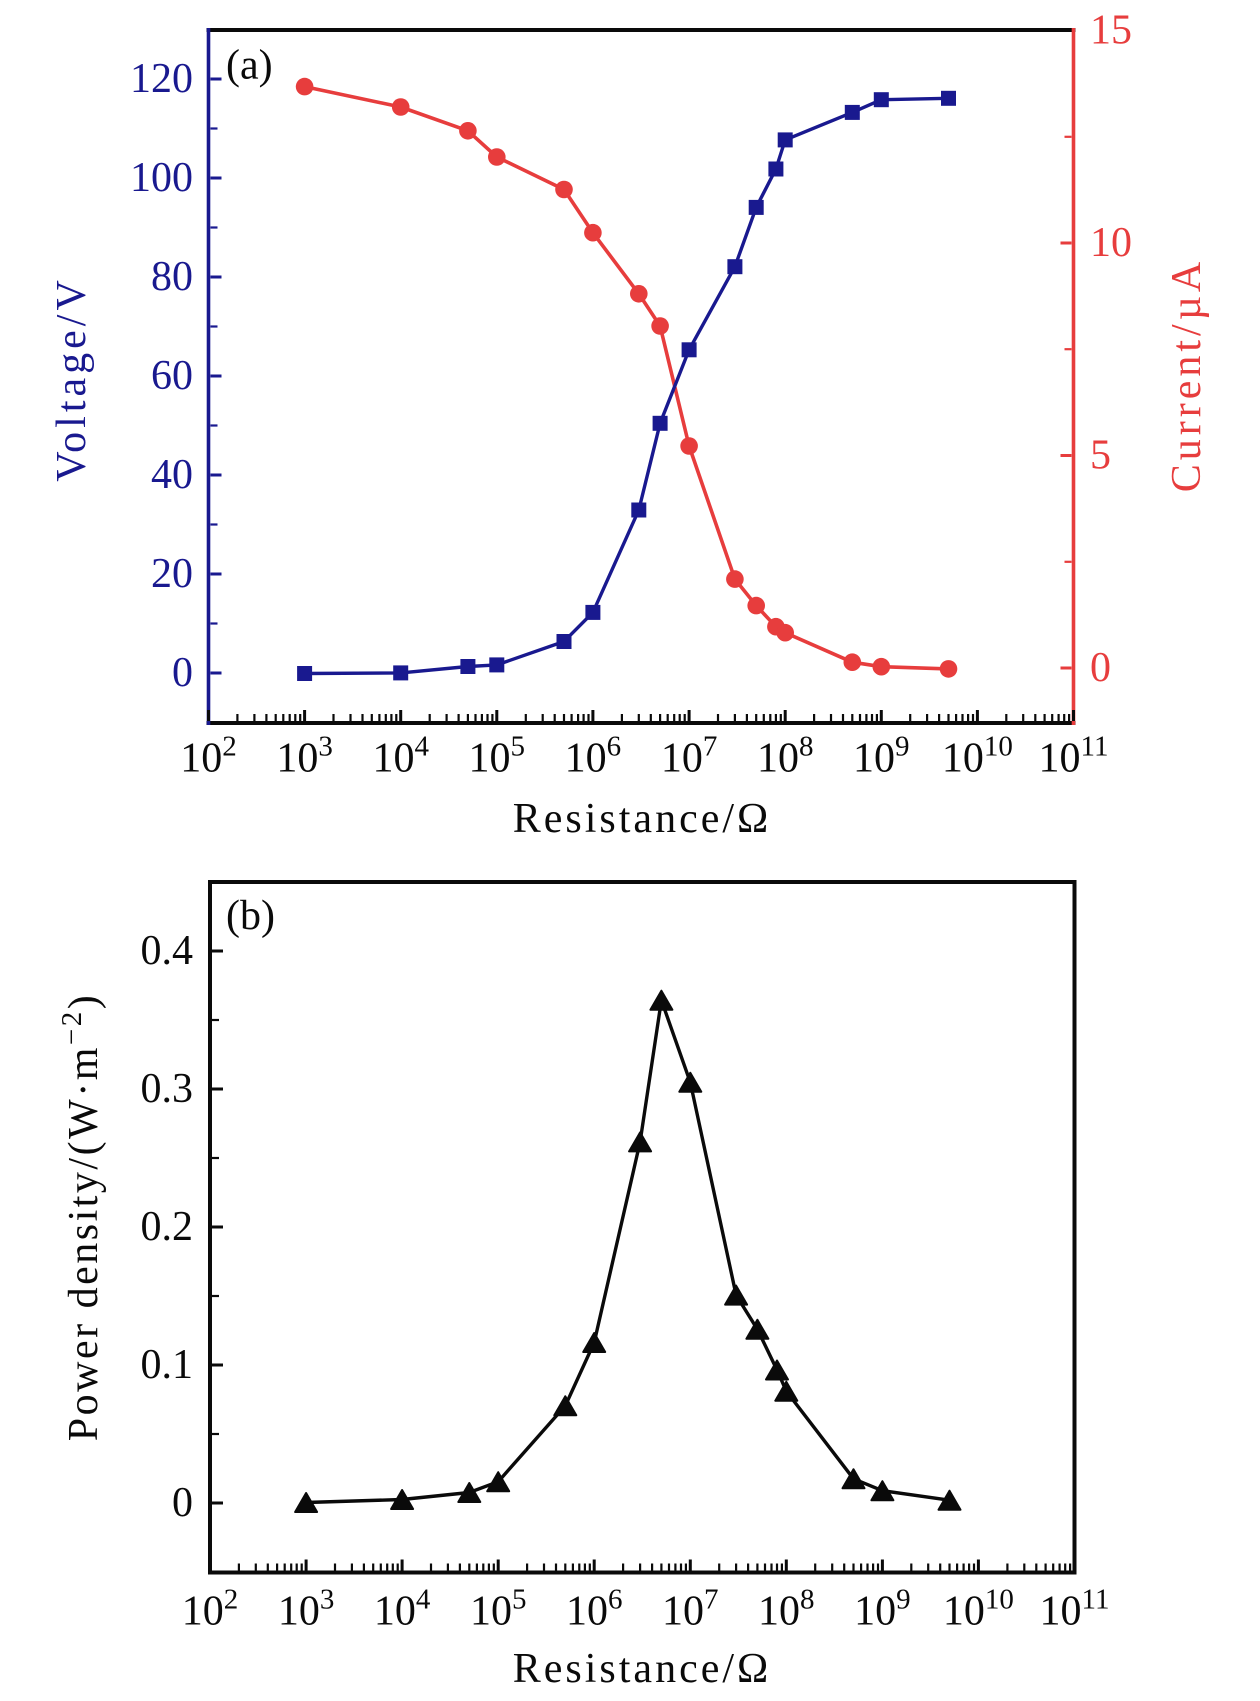 This screenshot has height=1701, width=1260. I want to click on svg-text: 40, so click(172, 475).